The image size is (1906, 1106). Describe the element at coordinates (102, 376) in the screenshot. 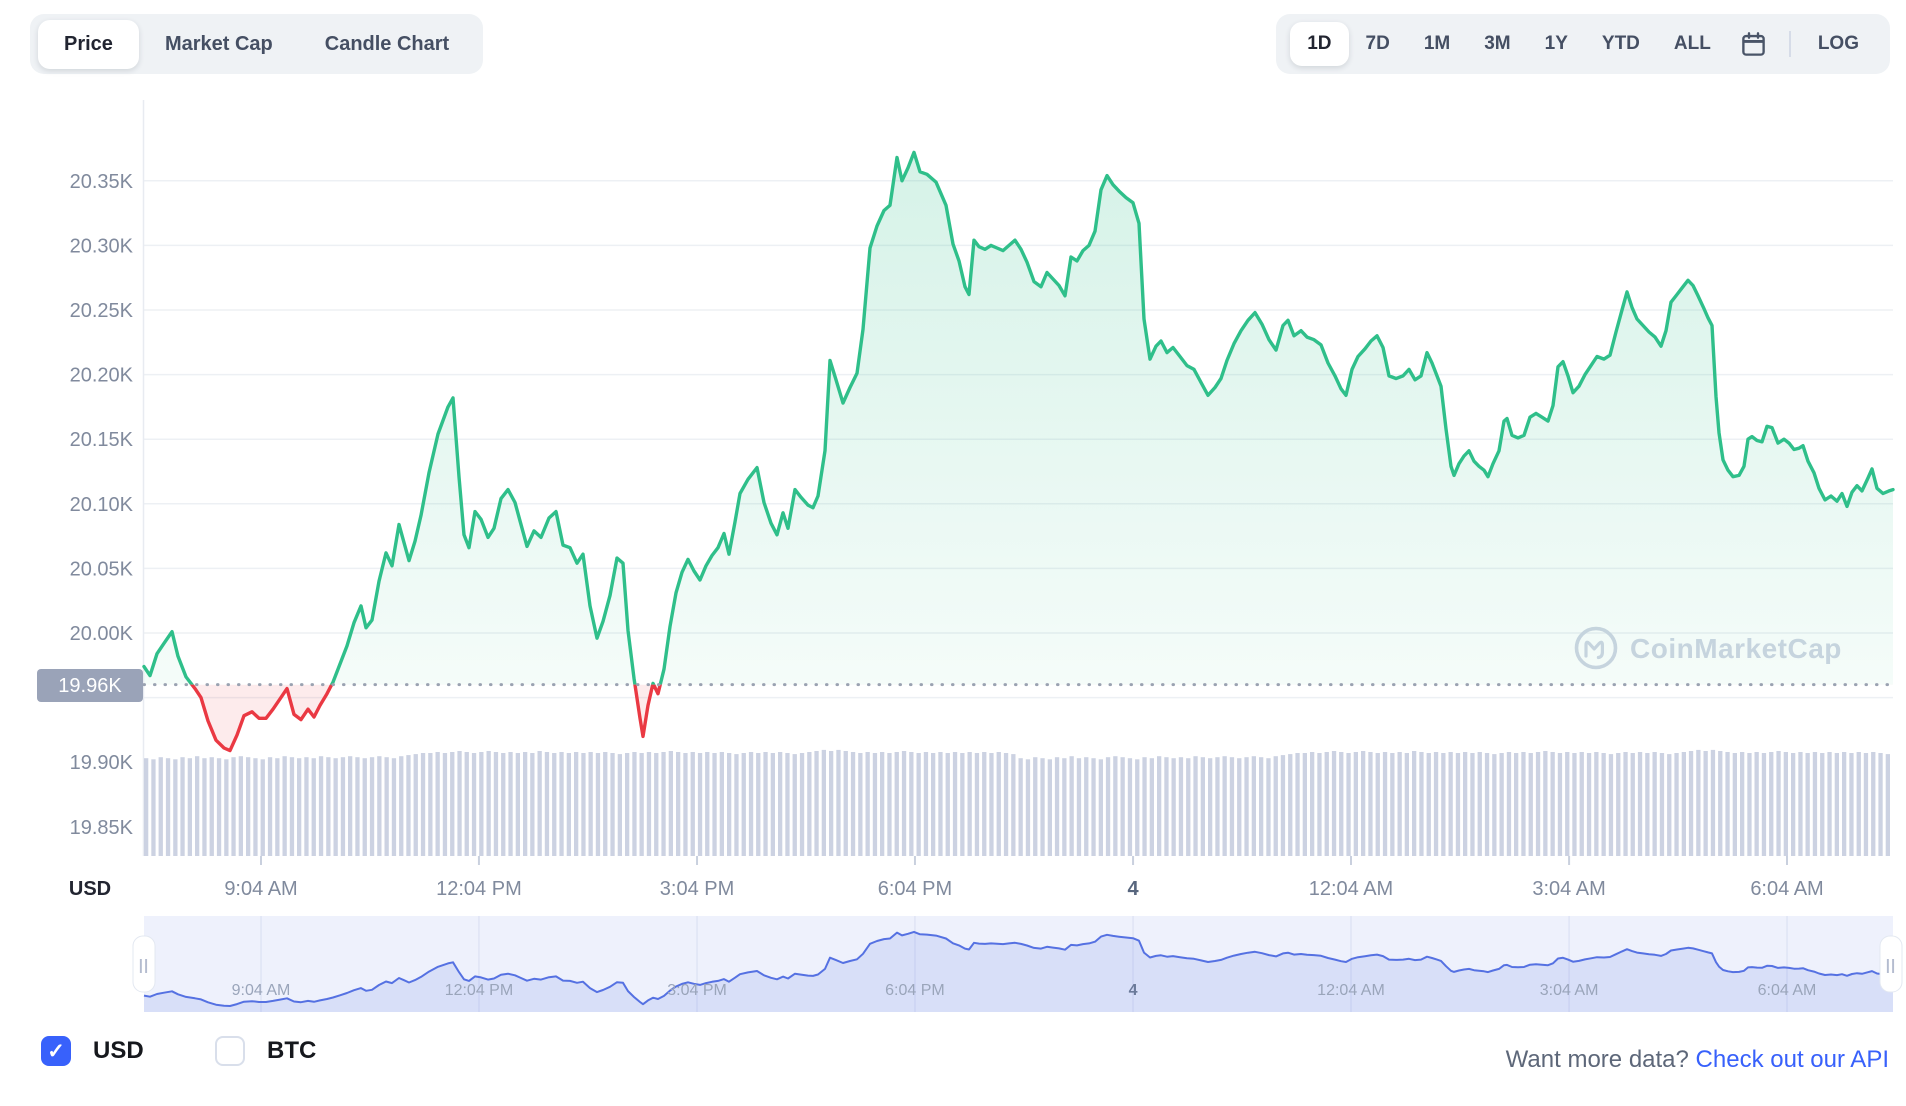

I see `y-axis-label: 20.20K` at that location.